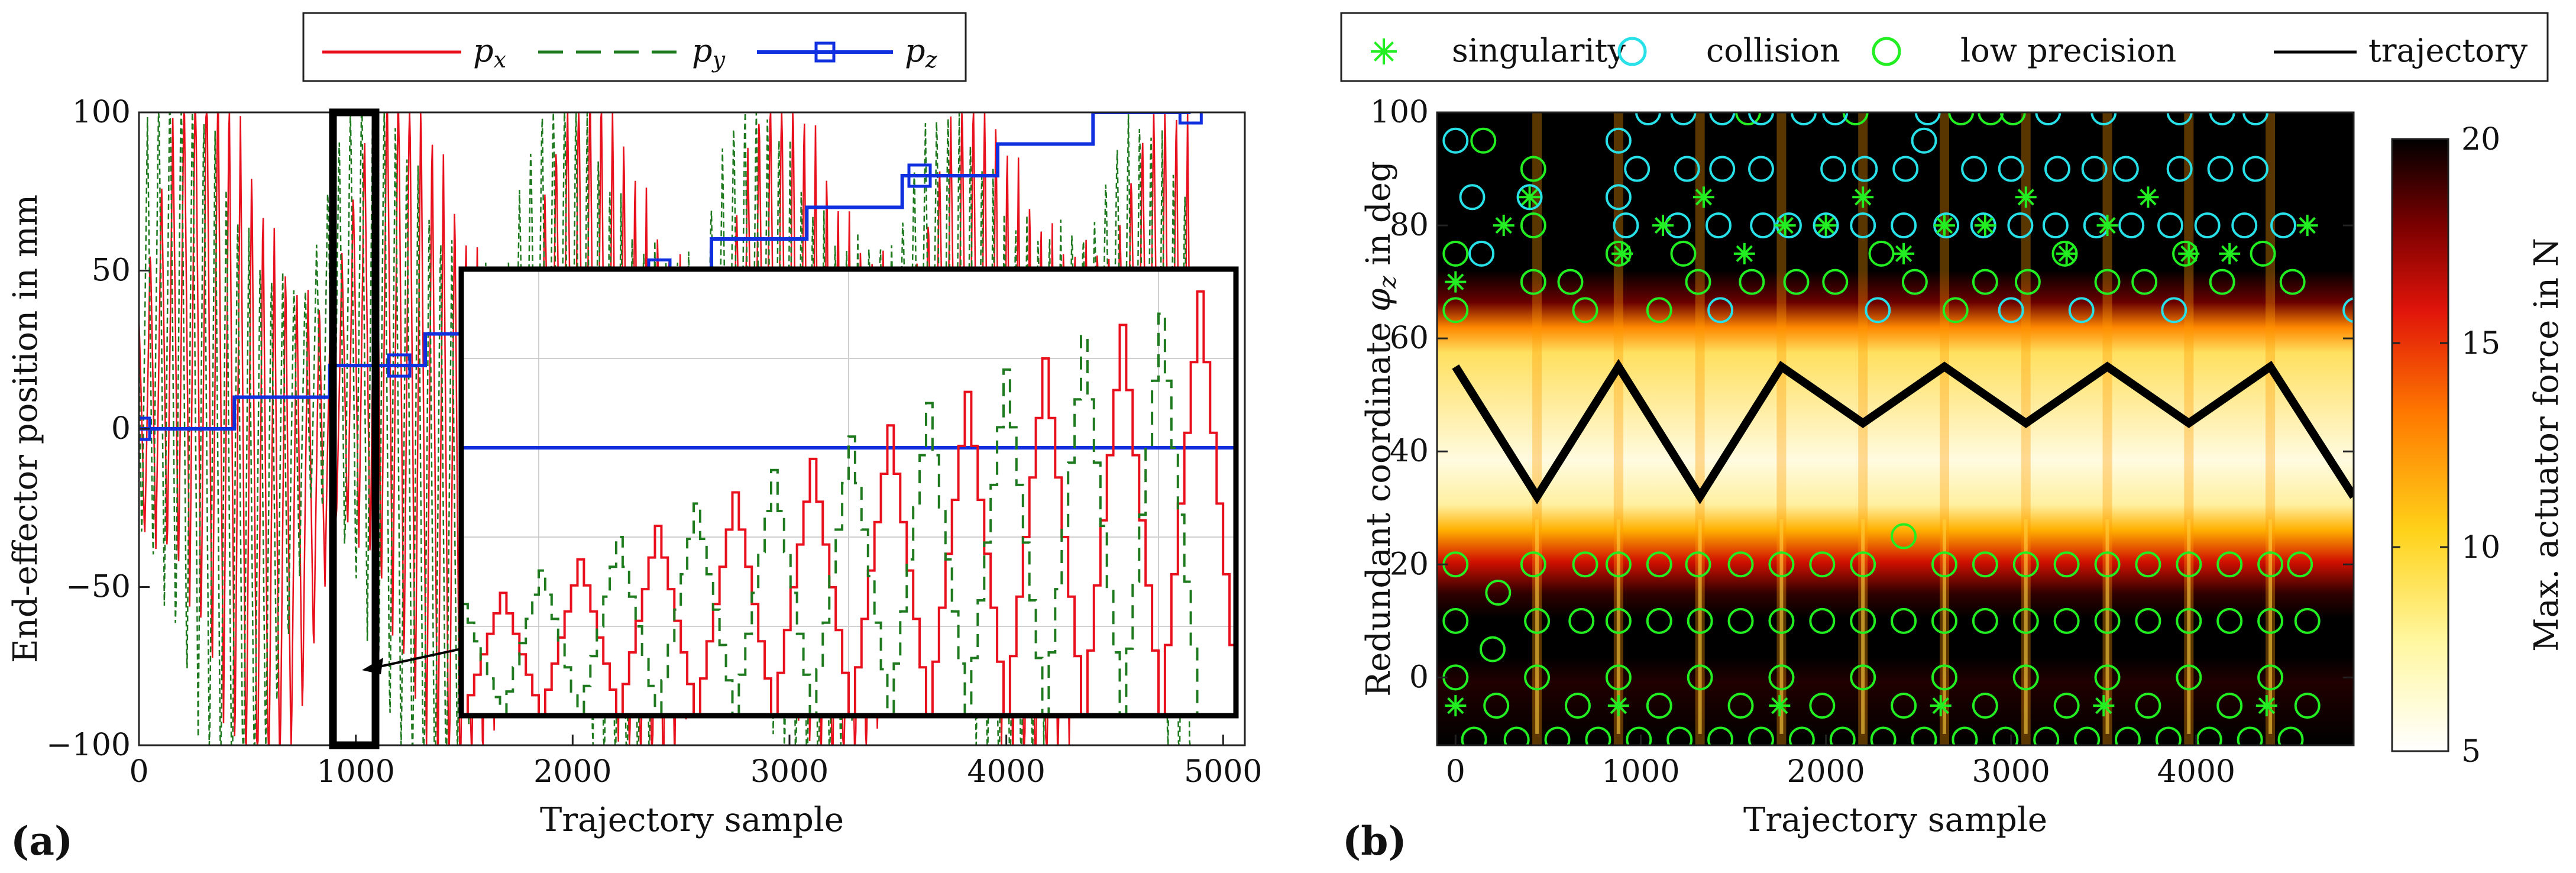 The height and width of the screenshot is (873, 2576). What do you see at coordinates (399, 365) in the screenshot?
I see `pz-marker` at bounding box center [399, 365].